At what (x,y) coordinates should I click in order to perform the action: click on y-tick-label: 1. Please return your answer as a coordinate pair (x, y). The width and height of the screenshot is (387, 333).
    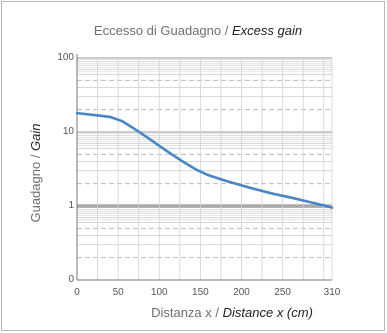
    Looking at the image, I should click on (71, 205).